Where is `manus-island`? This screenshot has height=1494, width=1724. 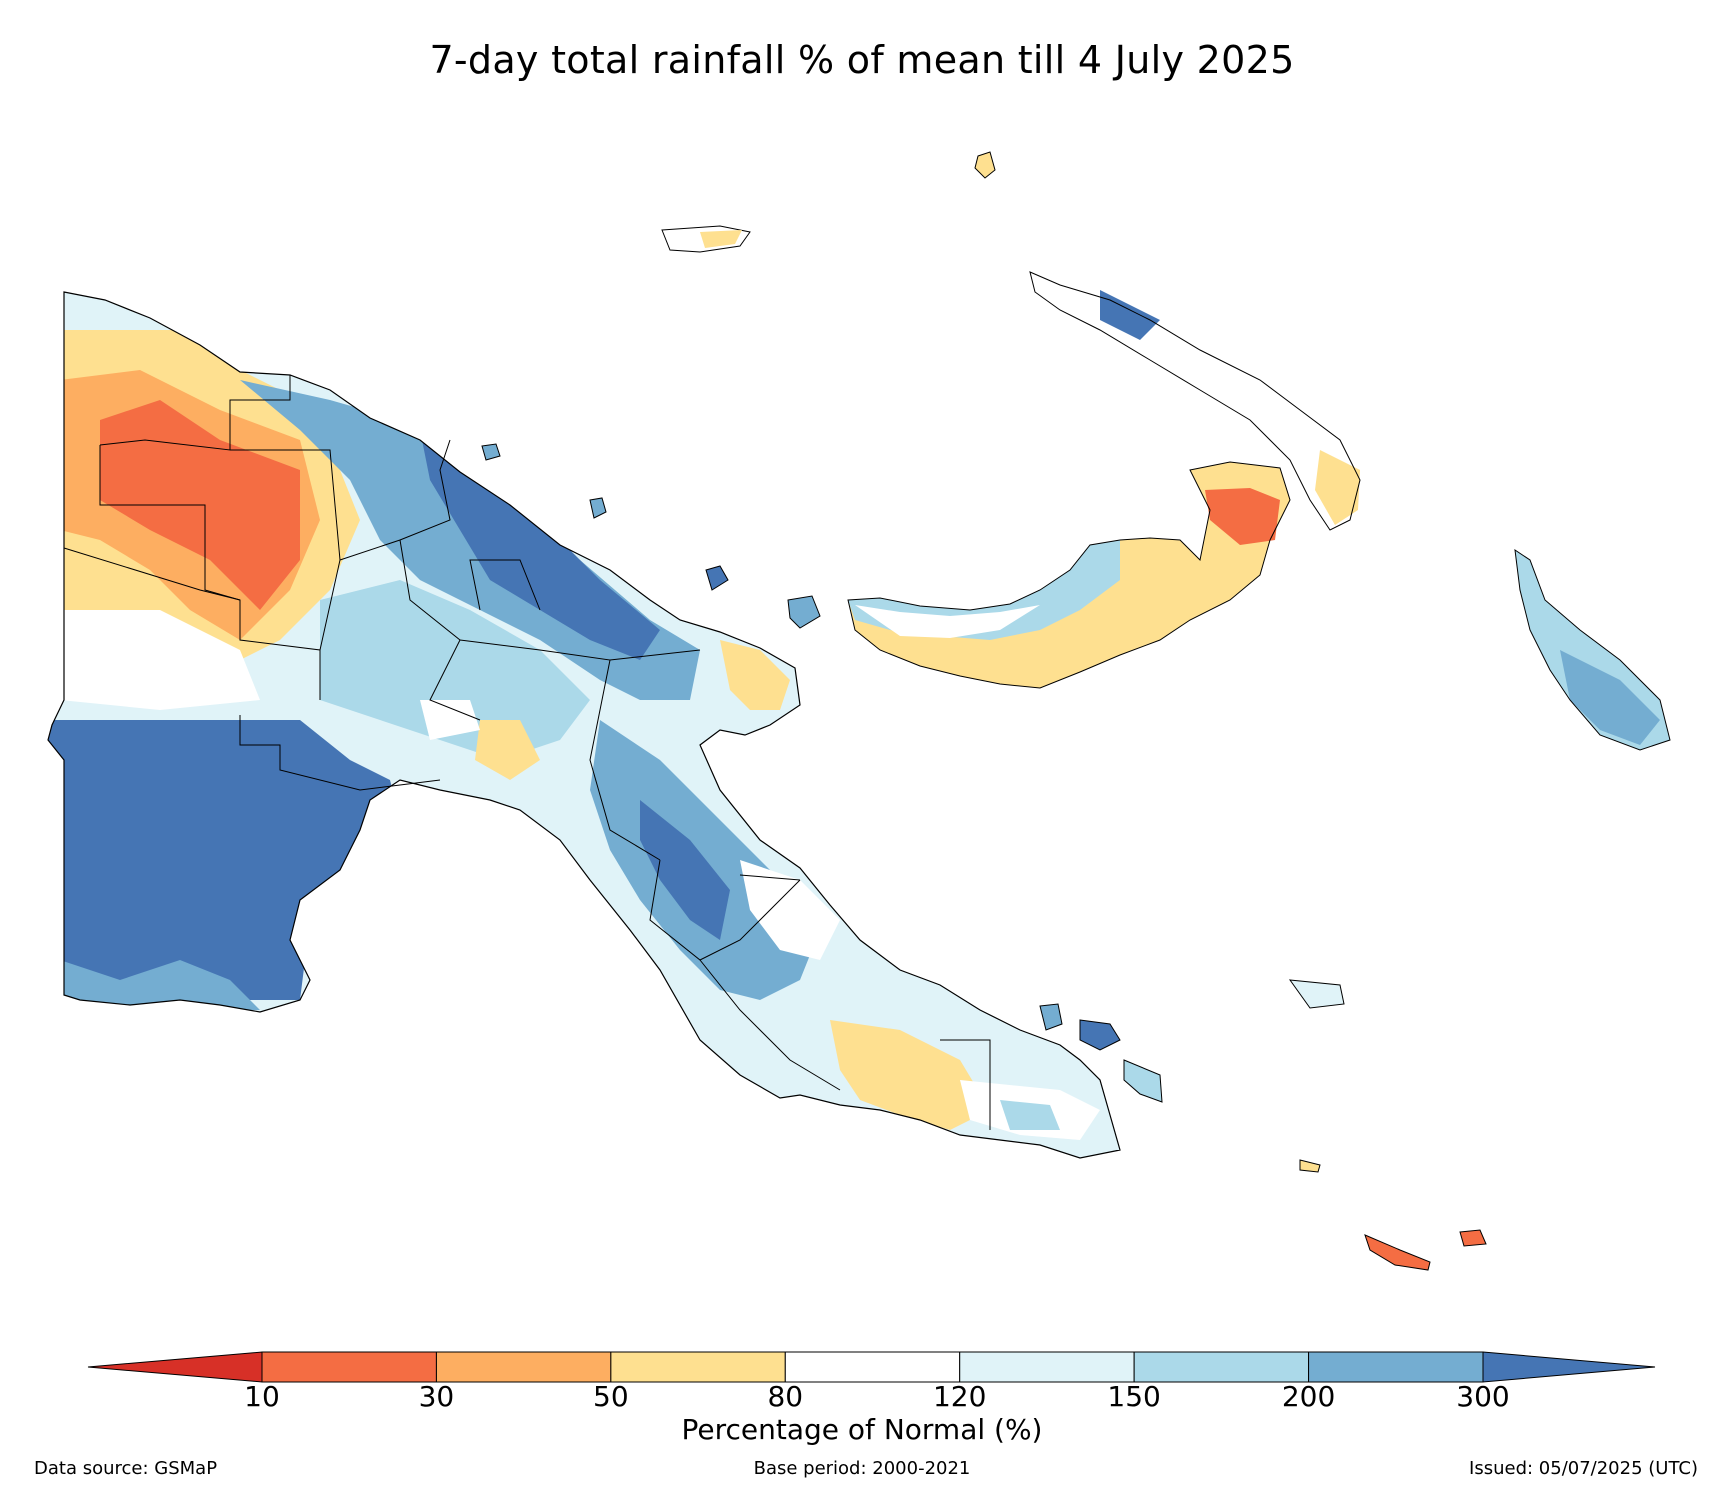
manus-island is located at coordinates (706, 239).